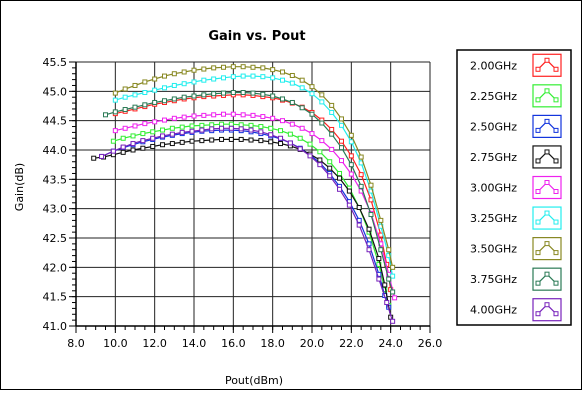 This screenshot has width=584, height=396. Describe the element at coordinates (493, 279) in the screenshot. I see `legend-label: 3.75GHz` at that location.